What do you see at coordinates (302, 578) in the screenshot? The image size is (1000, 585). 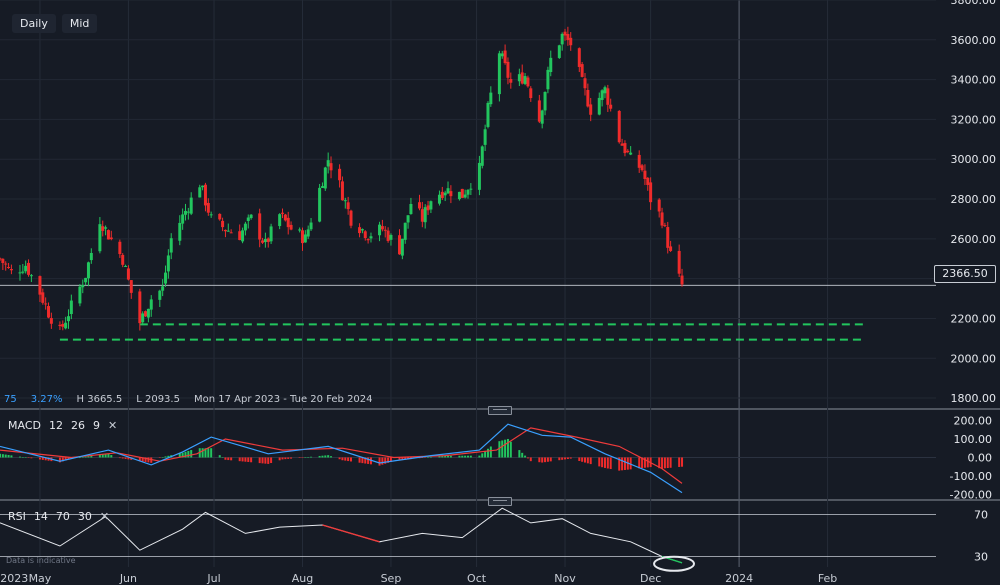 I see `time-tick-label: Aug` at bounding box center [302, 578].